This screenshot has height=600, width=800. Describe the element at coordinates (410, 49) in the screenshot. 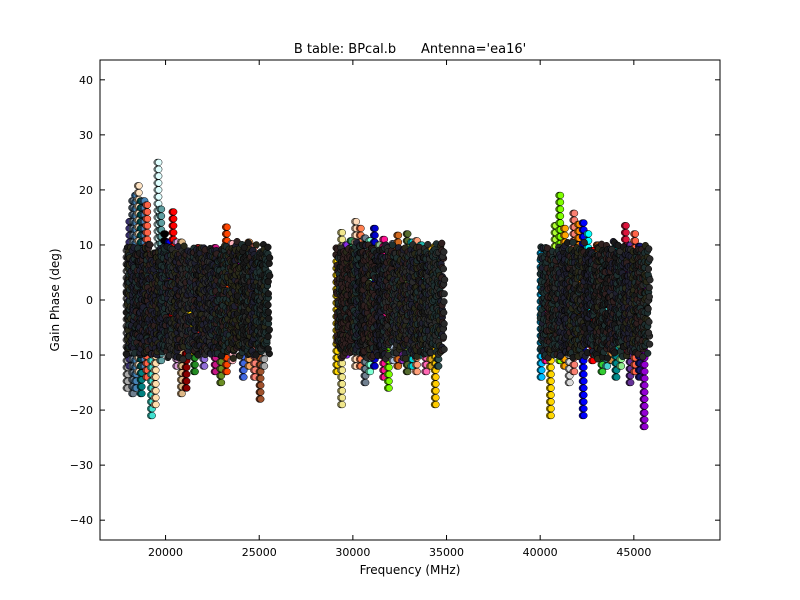

I see `chart-title: B table: BPcal.b Antenna='ea16'` at that location.